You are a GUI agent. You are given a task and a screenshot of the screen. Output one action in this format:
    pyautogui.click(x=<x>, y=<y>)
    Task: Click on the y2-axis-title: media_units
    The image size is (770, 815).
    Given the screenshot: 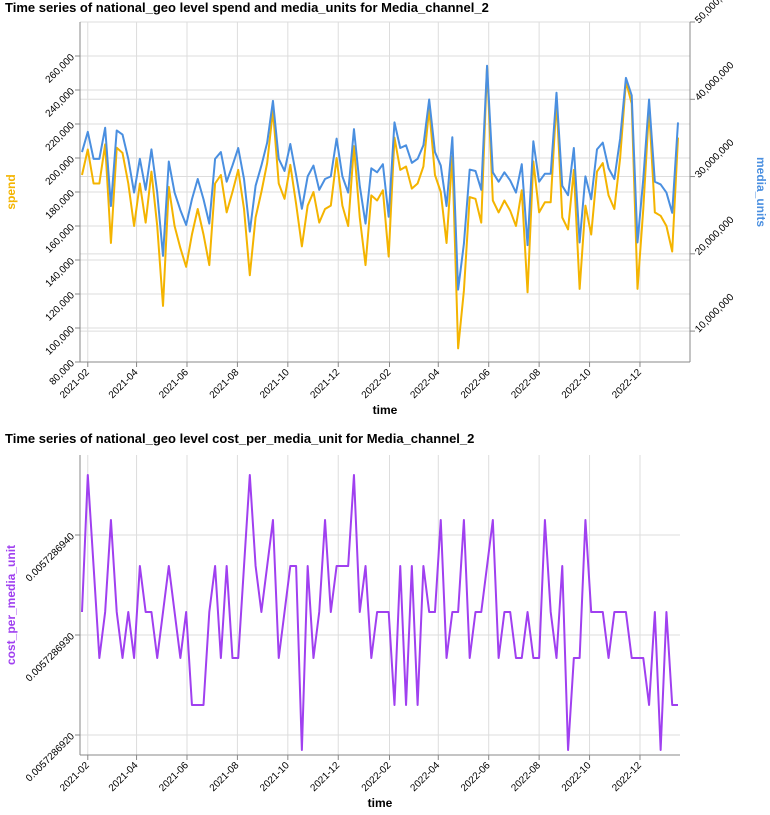 What is the action you would take?
    pyautogui.click(x=761, y=192)
    